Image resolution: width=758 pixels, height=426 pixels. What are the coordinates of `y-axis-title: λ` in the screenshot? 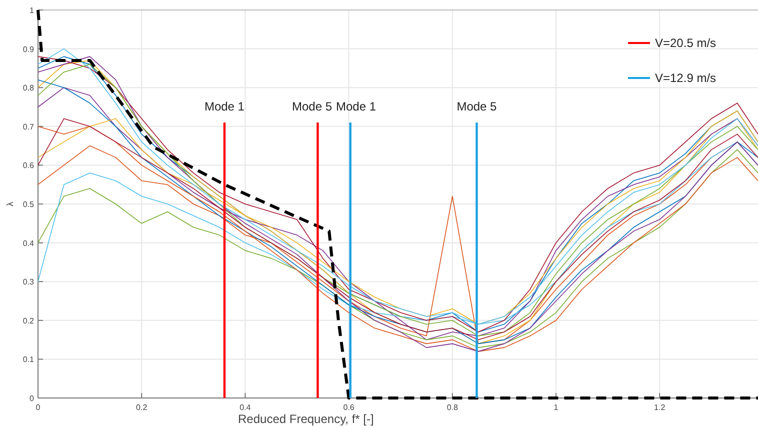 It's located at (10, 203).